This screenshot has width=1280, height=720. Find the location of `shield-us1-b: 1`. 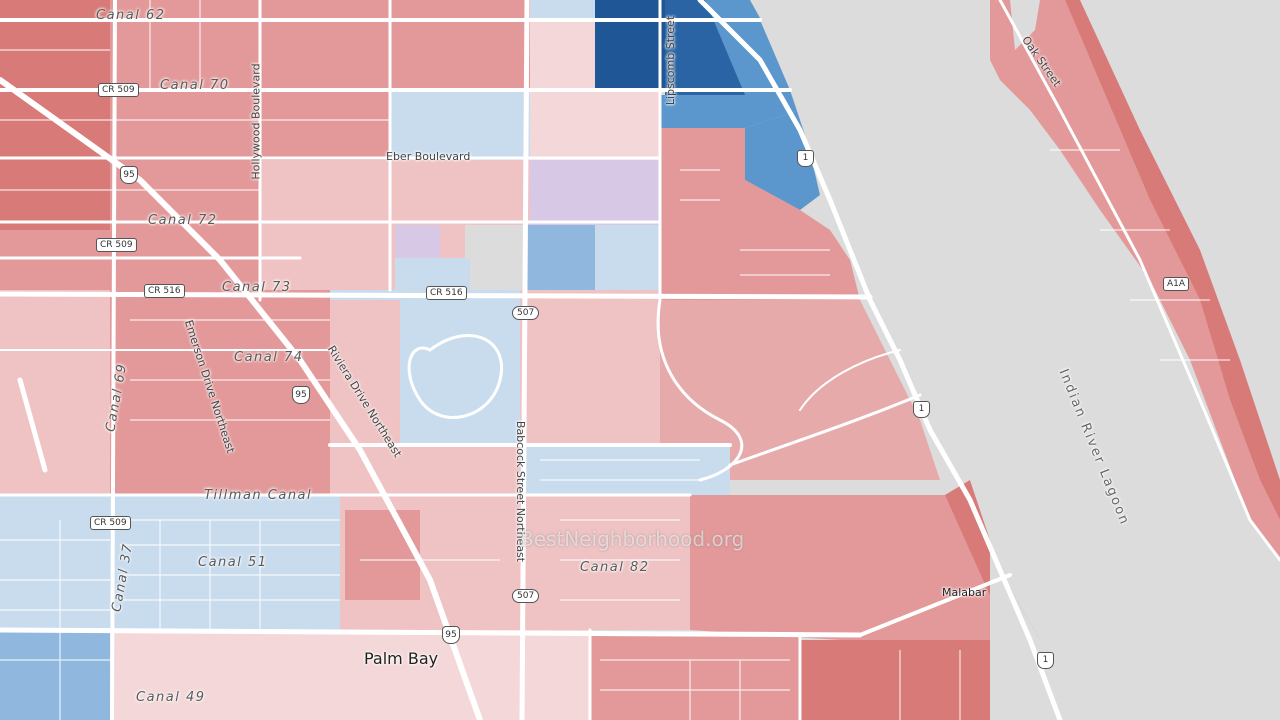

shield-us1-b: 1 is located at coordinates (921, 409).